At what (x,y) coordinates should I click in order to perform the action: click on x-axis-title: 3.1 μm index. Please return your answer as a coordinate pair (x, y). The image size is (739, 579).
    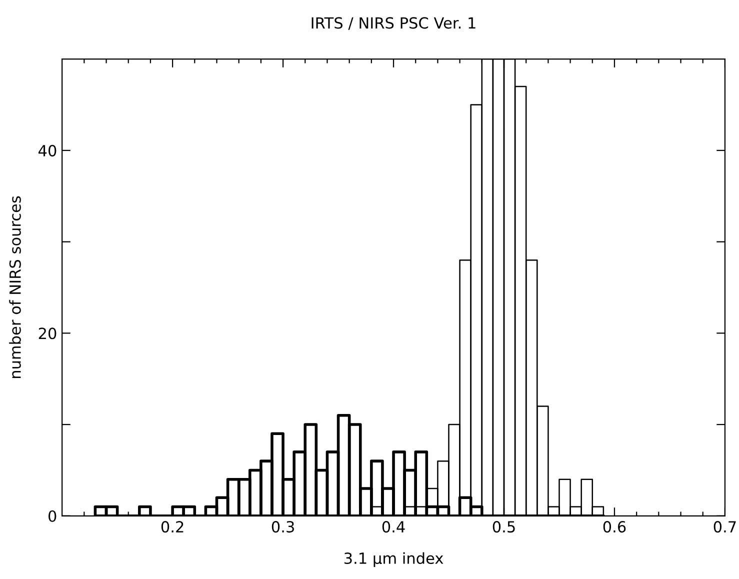
    Looking at the image, I should click on (394, 559).